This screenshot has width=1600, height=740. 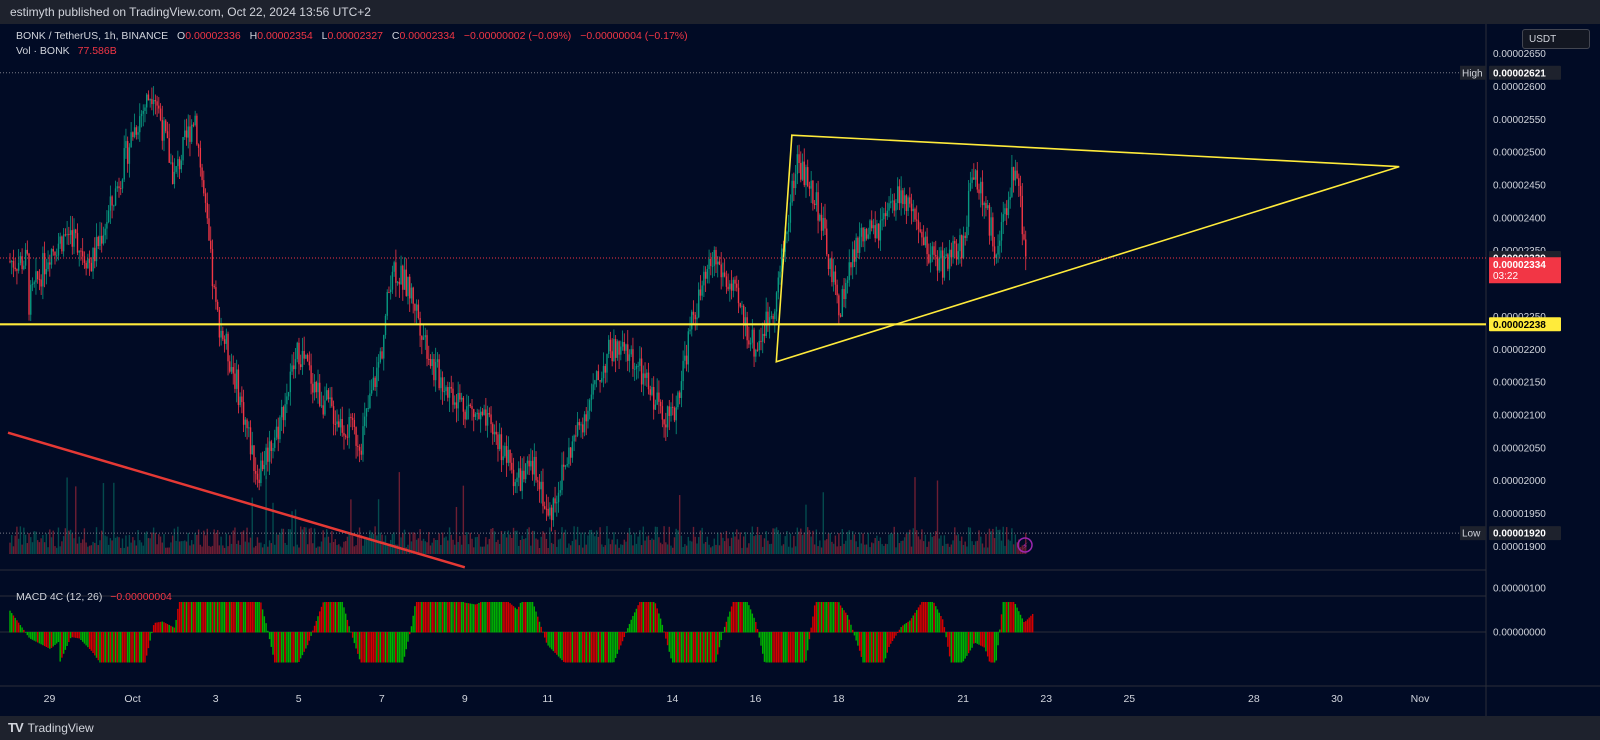 What do you see at coordinates (51, 727) in the screenshot?
I see `tradingview-logo: TV TradingView` at bounding box center [51, 727].